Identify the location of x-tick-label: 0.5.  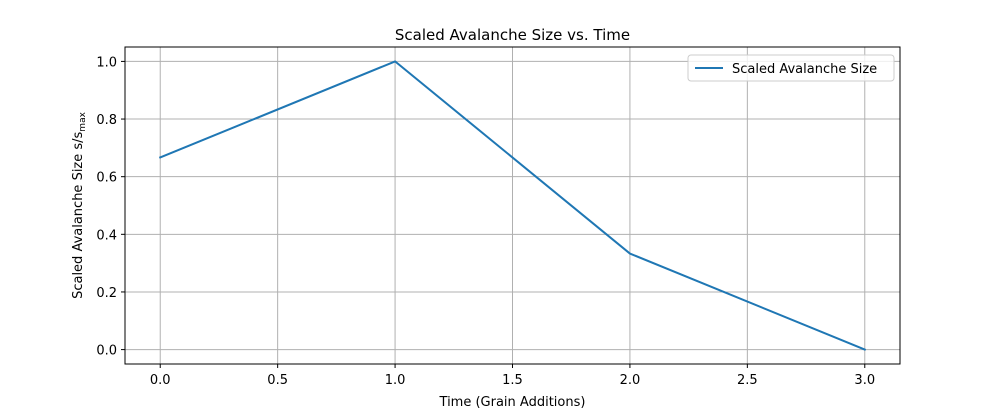
(277, 380).